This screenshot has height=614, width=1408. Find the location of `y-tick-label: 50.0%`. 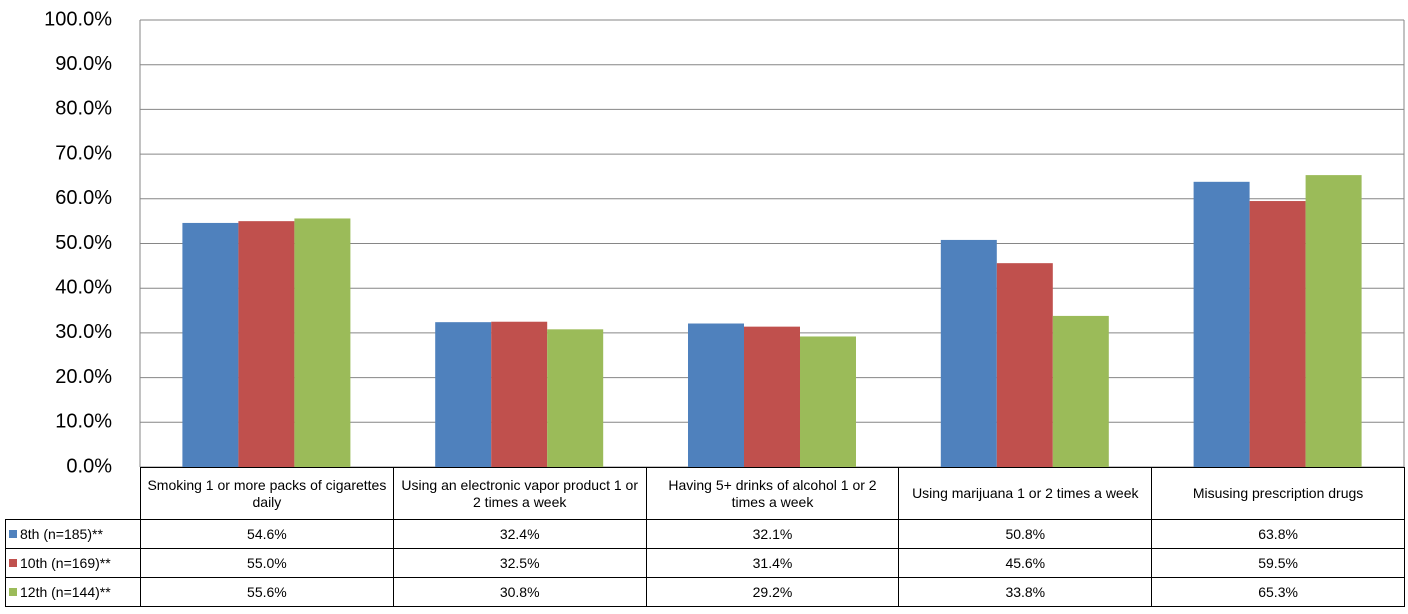

y-tick-label: 50.0% is located at coordinates (83, 243).